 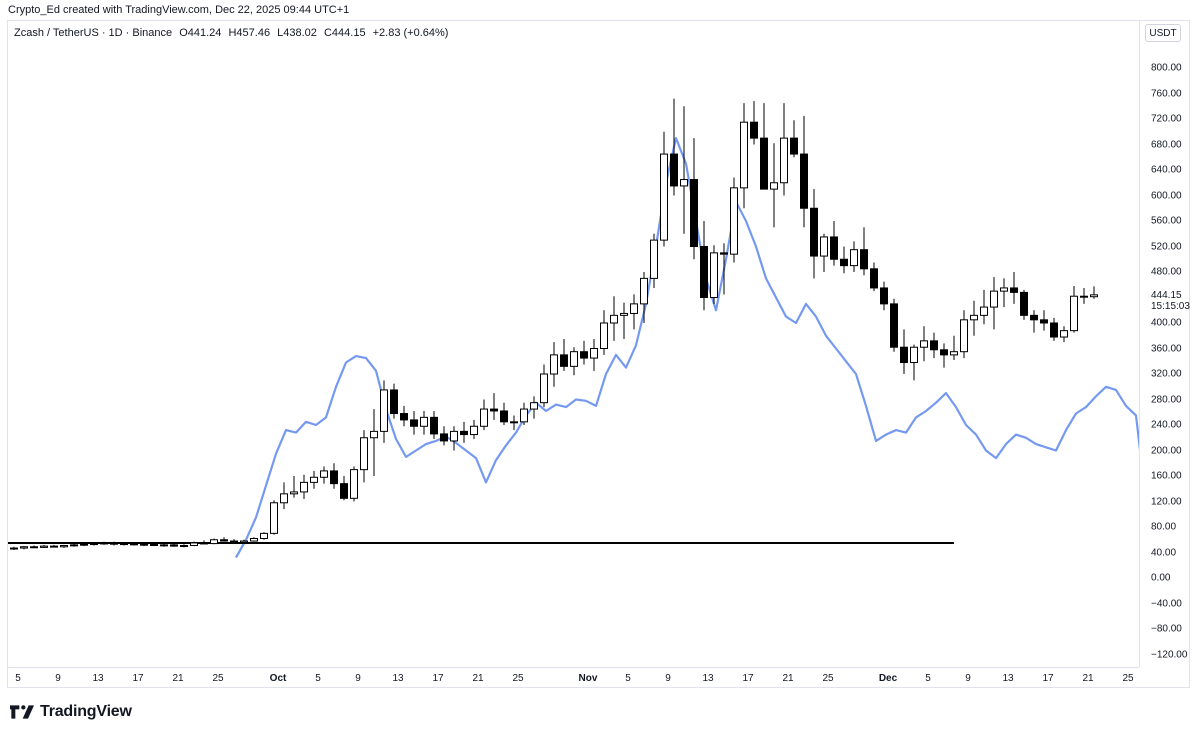 What do you see at coordinates (1164, 527) in the screenshot?
I see `price-tick-label: 80.00` at bounding box center [1164, 527].